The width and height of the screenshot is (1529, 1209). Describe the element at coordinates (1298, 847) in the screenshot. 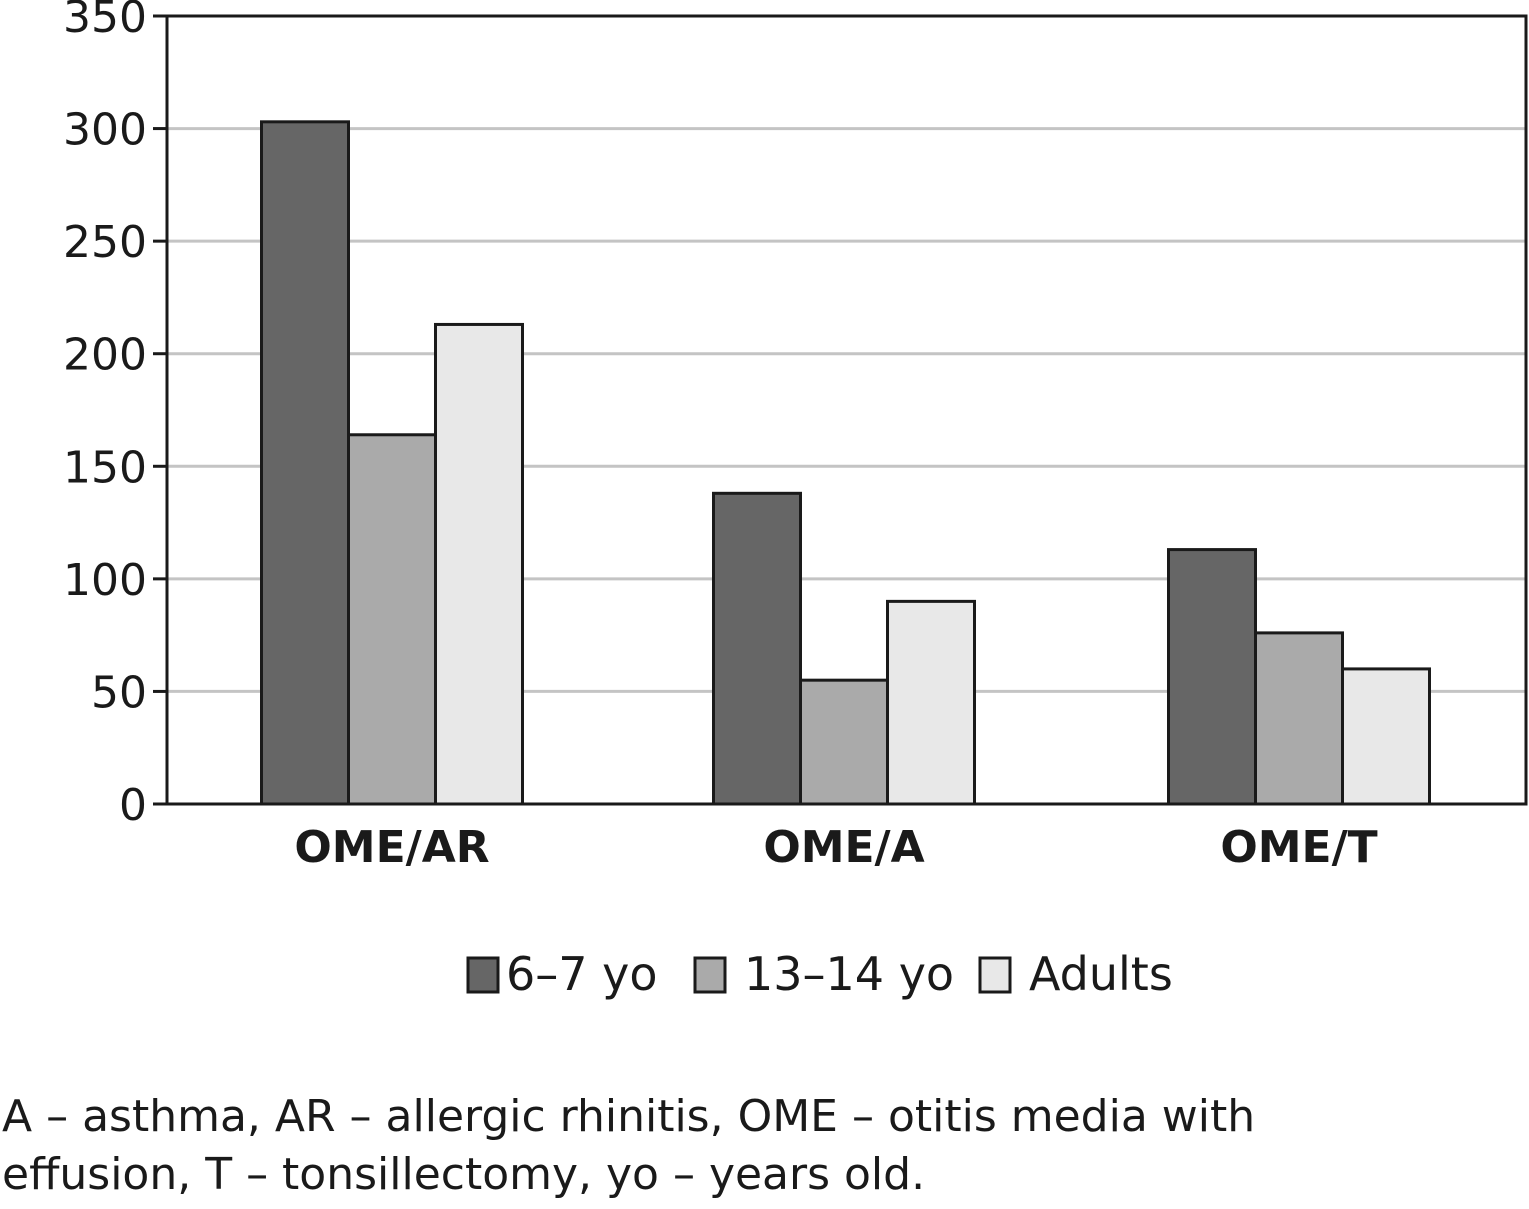

I see `x-category-label: OME/T` at that location.